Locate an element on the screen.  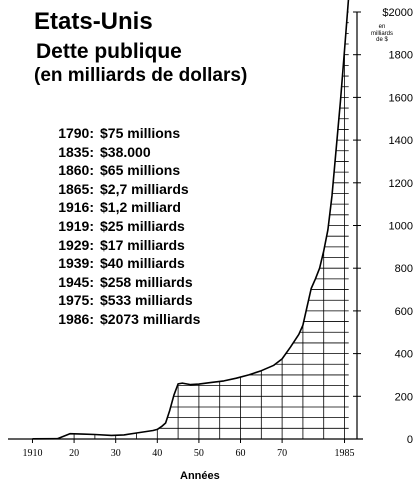
milestone-year: 1916: is located at coordinates (76, 207).